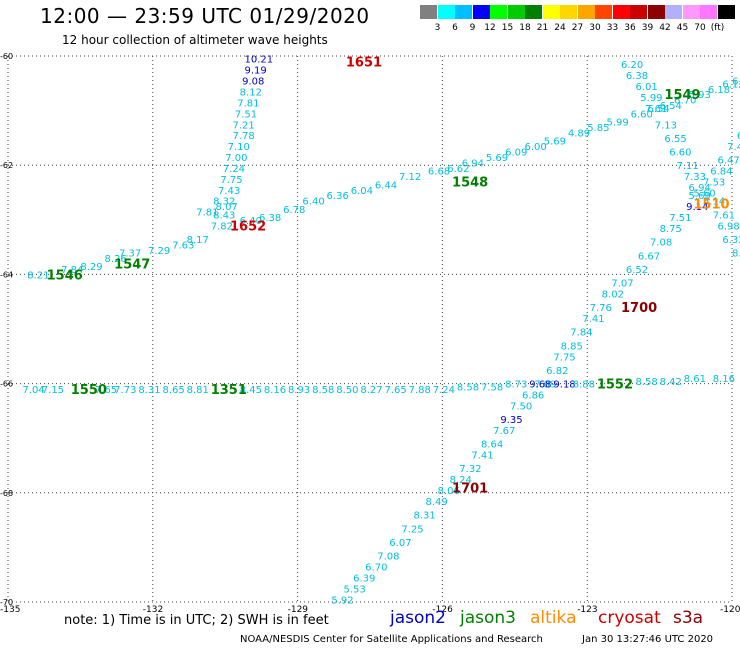  Describe the element at coordinates (10, 610) in the screenshot. I see `lon-tick-label: -135` at that location.